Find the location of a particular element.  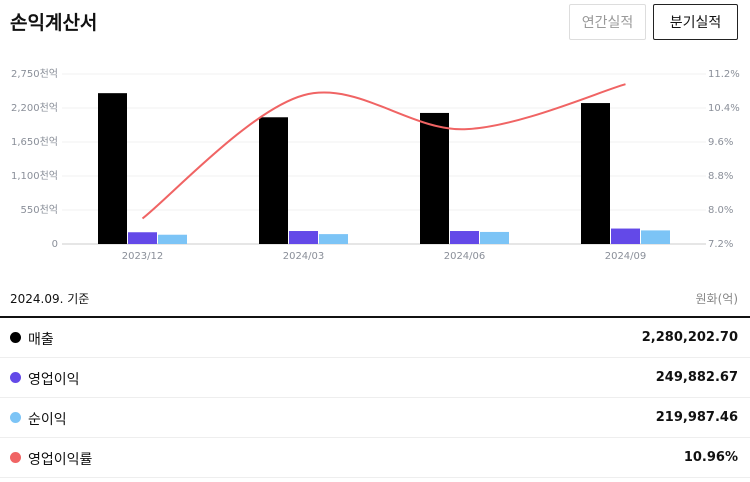

table-row: 영업이익 249,882.67 is located at coordinates (375, 378).